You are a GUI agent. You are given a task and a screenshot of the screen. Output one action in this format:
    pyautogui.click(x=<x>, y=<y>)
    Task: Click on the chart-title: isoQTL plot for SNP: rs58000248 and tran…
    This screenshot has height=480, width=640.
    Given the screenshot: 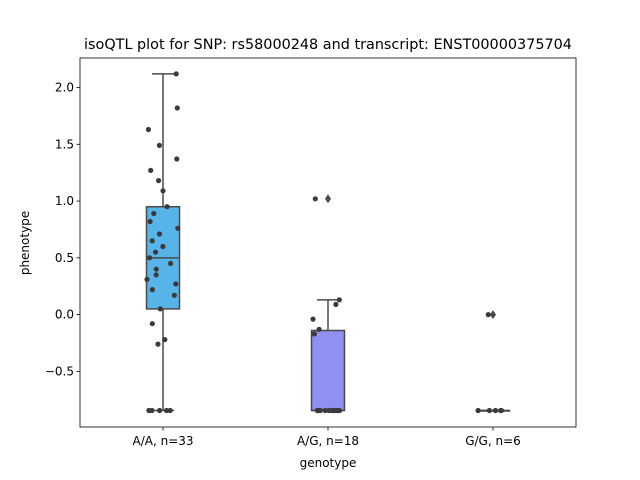 What is the action you would take?
    pyautogui.click(x=328, y=45)
    